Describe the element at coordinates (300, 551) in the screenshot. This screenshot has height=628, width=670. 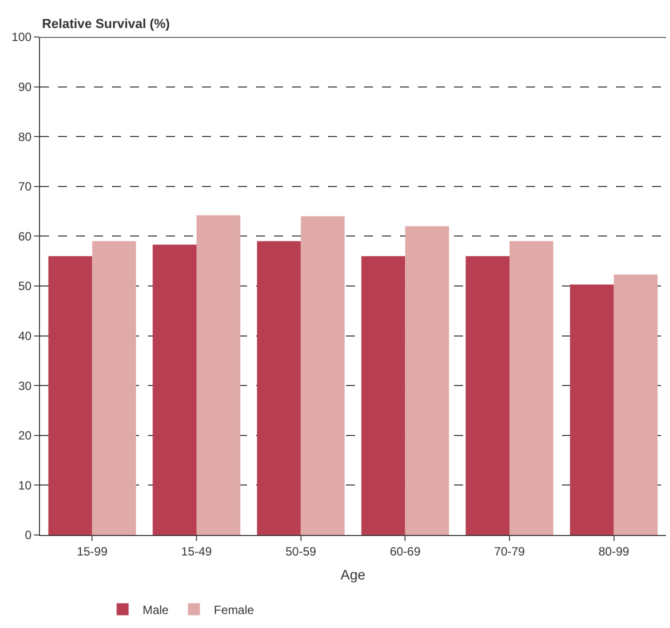
I see `x-tick-label: 50-59` at that location.